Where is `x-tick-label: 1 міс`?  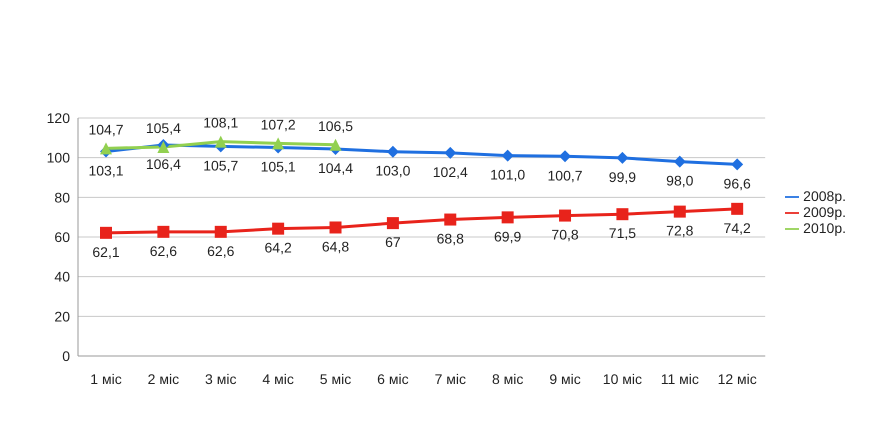 x-tick-label: 1 міс is located at coordinates (106, 378).